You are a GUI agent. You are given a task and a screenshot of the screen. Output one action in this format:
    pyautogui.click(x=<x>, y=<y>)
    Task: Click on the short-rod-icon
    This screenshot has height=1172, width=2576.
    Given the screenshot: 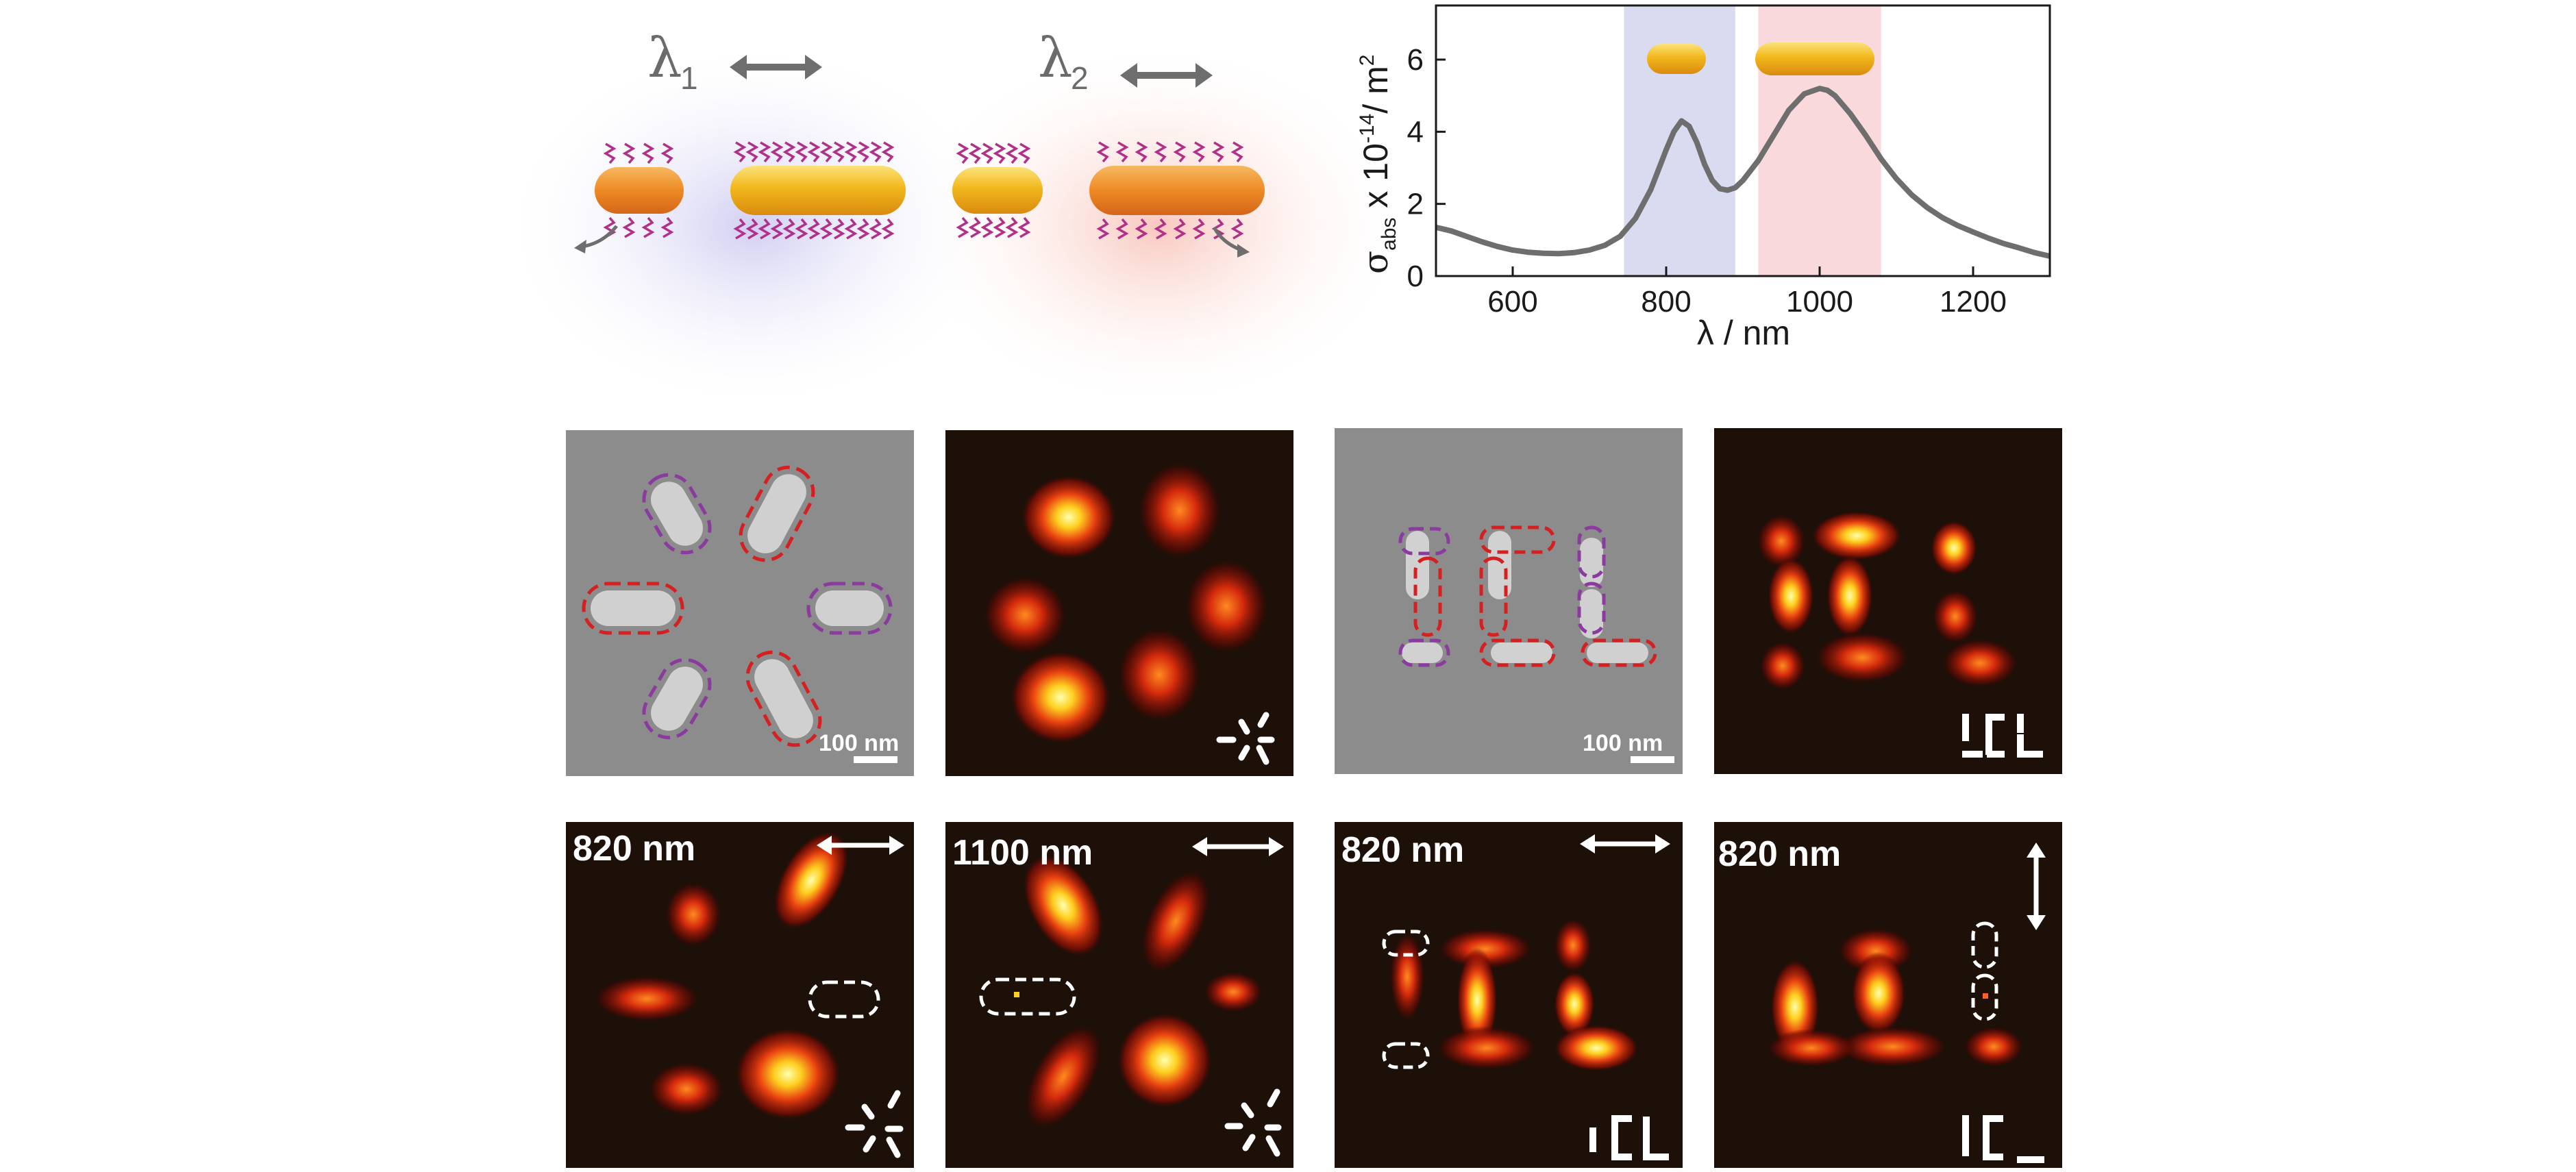 What is the action you would take?
    pyautogui.click(x=1676, y=59)
    